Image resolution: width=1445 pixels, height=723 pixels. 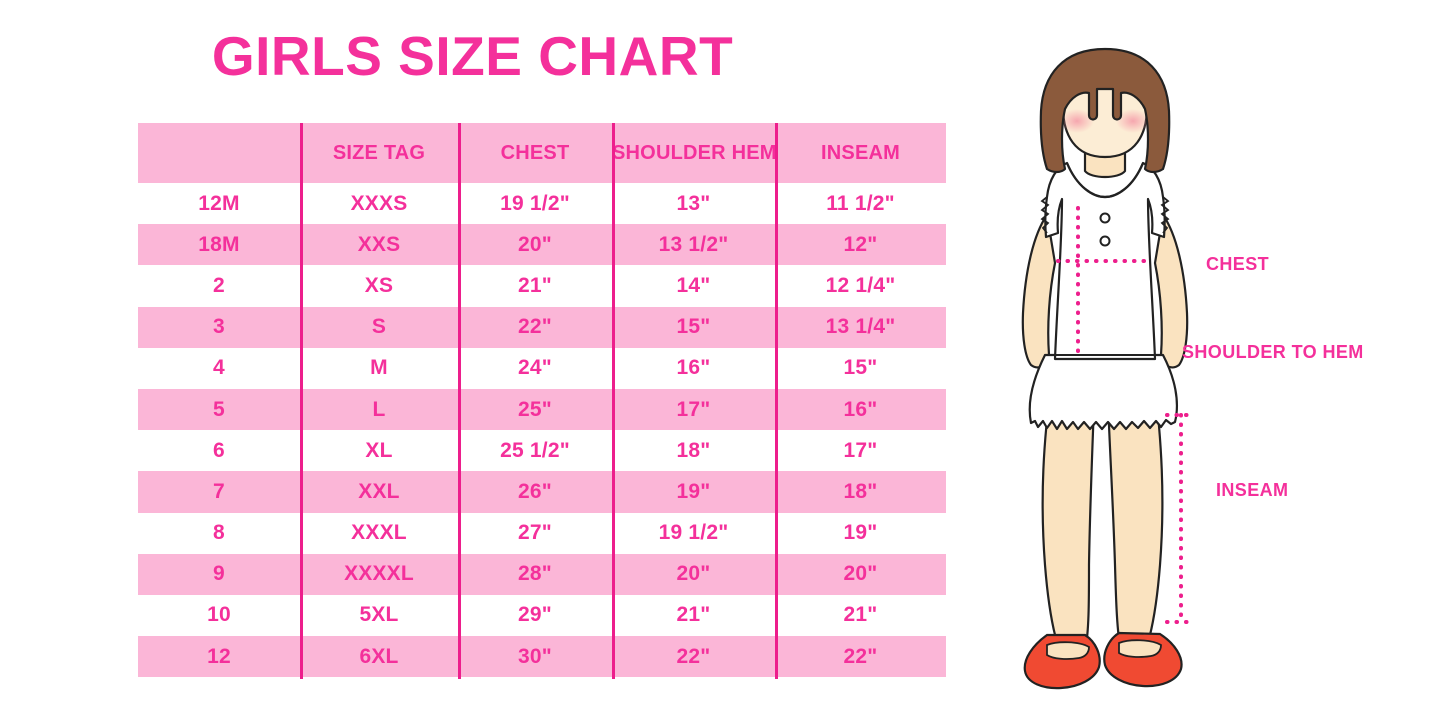 I want to click on cell-shoulder-hem: 17", so click(x=693, y=409).